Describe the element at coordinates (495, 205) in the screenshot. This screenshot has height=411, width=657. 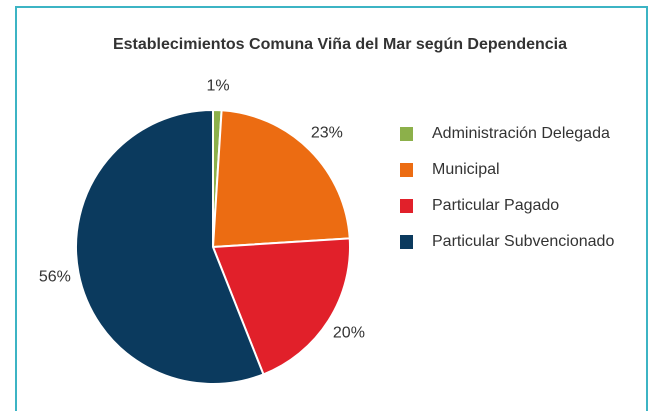
I see `legend-label: Particular Pagado` at that location.